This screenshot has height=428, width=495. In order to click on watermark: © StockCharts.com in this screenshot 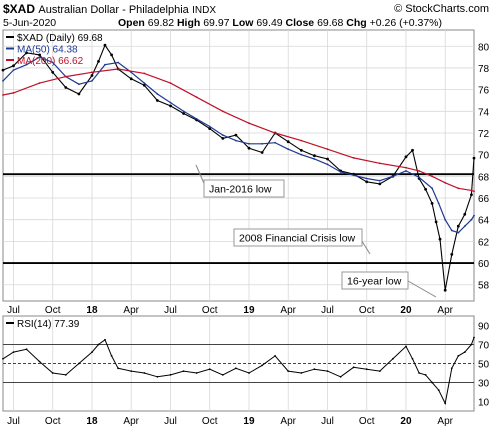, I will do `click(441, 9)`.